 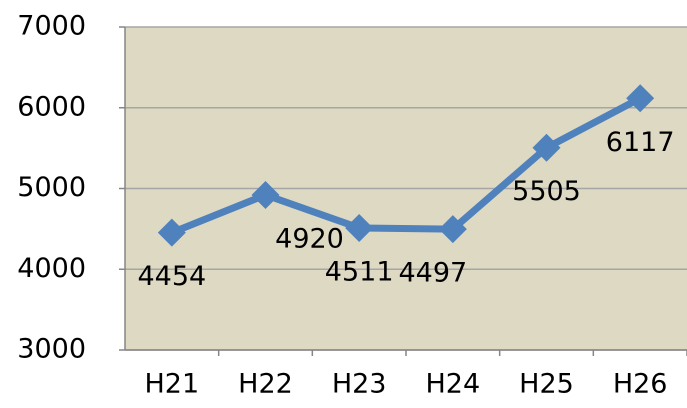 I want to click on x-tick-label: H23, so click(x=359, y=384).